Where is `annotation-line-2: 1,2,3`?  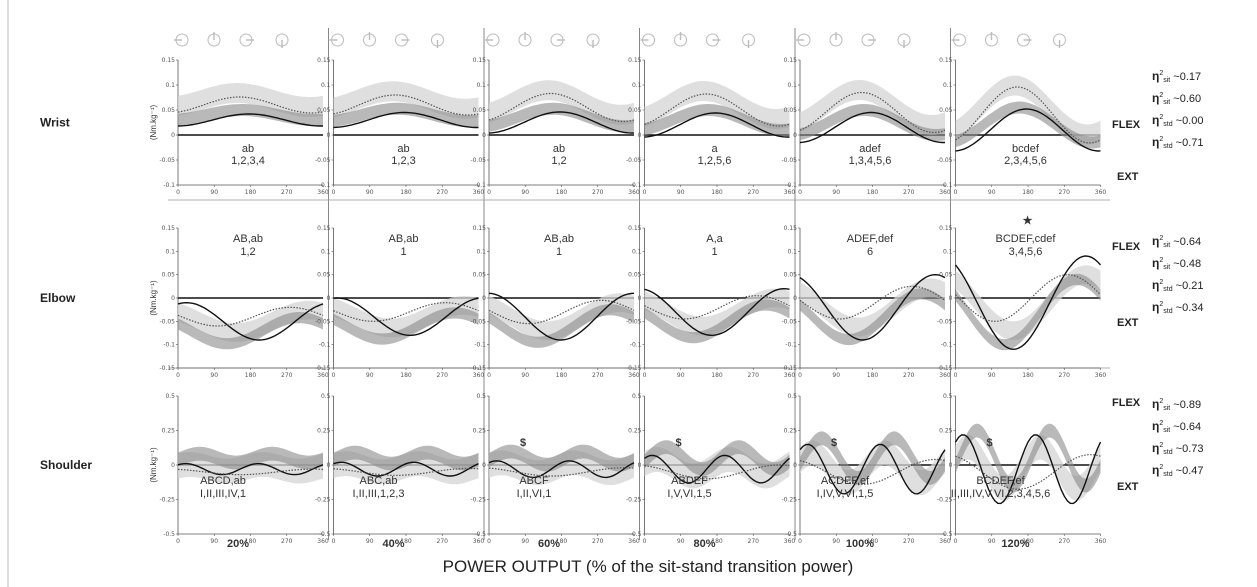 annotation-line-2: 1,2,3 is located at coordinates (403, 161).